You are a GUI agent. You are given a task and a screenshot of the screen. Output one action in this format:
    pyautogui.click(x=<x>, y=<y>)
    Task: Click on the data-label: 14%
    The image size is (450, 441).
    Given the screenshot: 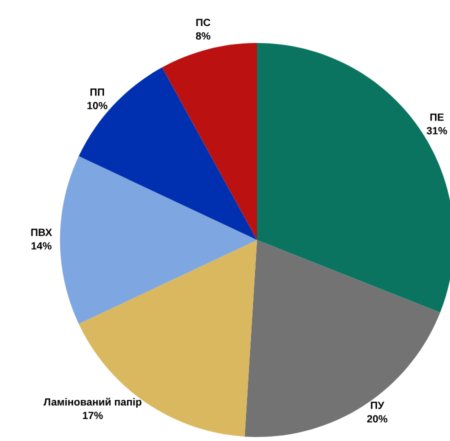 What is the action you would take?
    pyautogui.click(x=42, y=246)
    